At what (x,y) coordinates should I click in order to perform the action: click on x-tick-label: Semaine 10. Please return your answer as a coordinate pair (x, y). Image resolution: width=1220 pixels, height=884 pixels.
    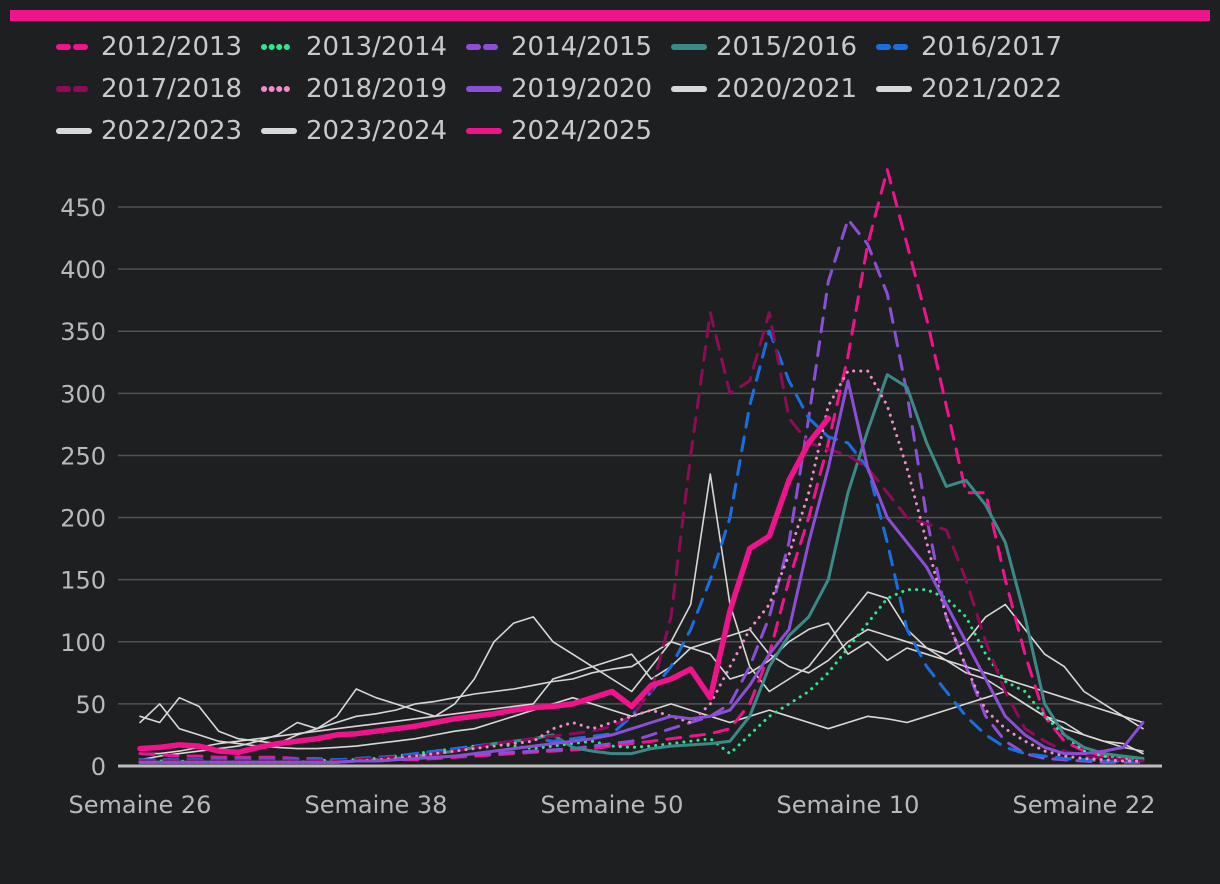
    Looking at the image, I should click on (848, 805).